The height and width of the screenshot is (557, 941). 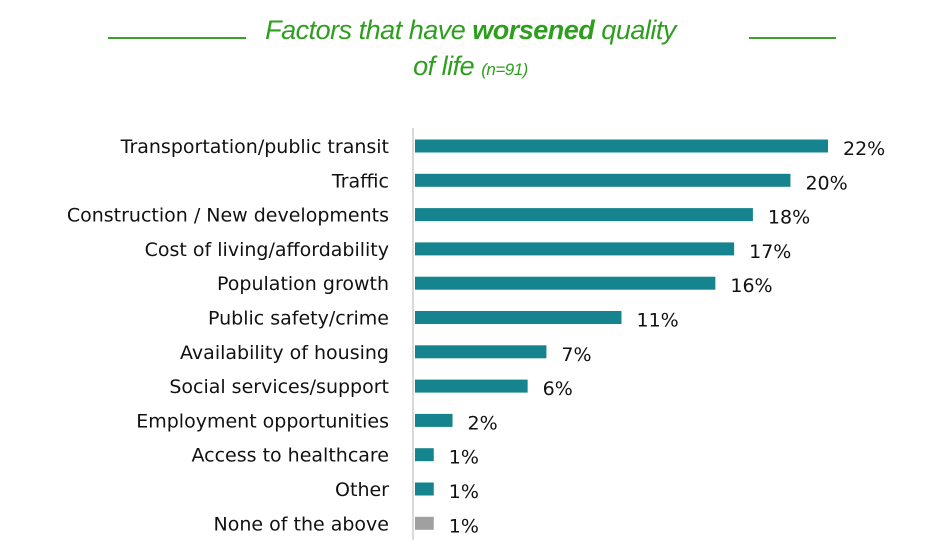 I want to click on category-label: Availability of housing, so click(x=284, y=353).